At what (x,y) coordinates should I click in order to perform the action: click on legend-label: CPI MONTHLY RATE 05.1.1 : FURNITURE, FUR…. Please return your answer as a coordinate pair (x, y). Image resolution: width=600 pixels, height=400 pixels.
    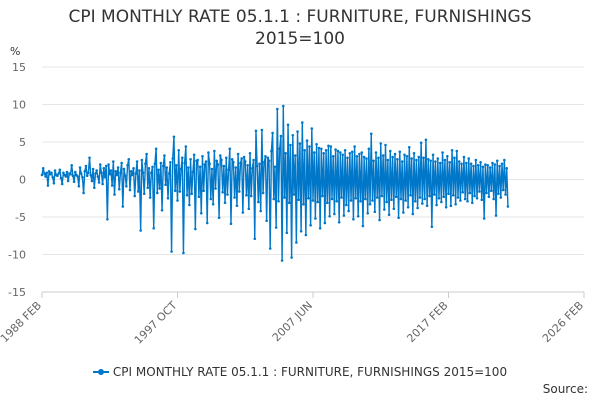
    Looking at the image, I should click on (310, 372).